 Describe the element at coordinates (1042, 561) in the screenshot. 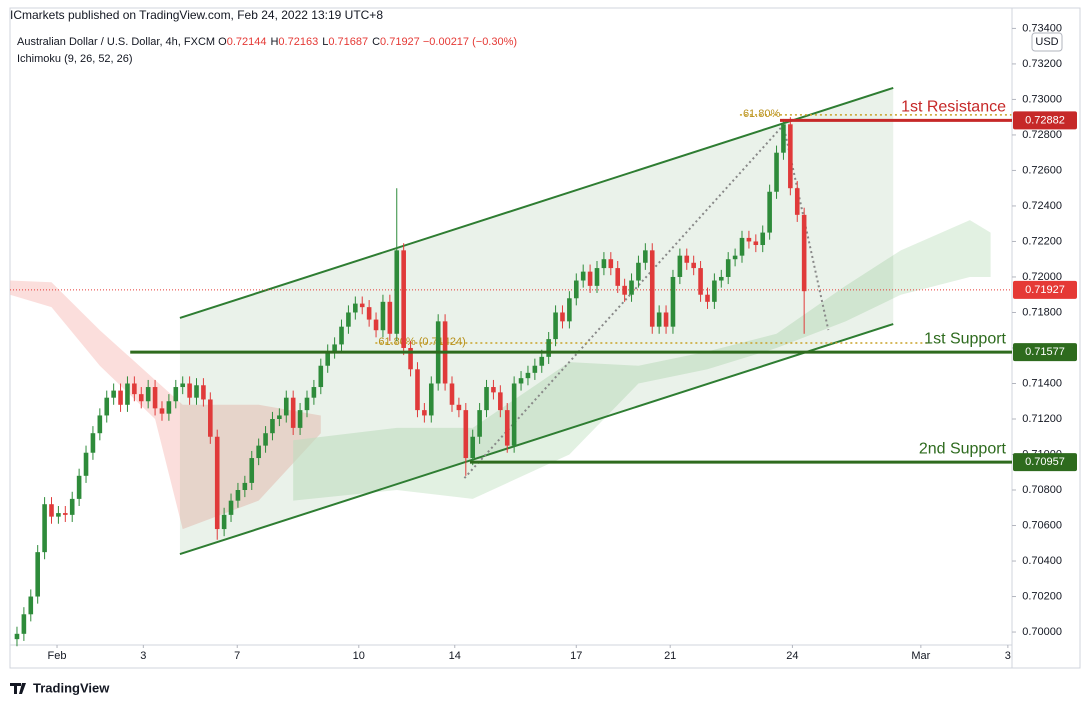

I see `y-tick-label: 0.70400` at that location.